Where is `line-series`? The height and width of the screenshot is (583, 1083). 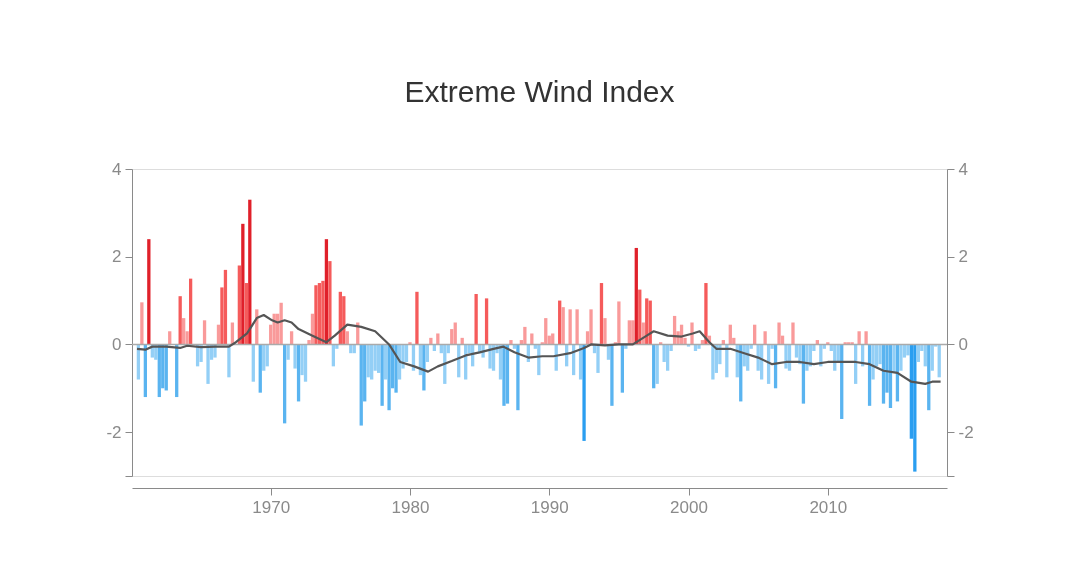 line-series is located at coordinates (538, 349).